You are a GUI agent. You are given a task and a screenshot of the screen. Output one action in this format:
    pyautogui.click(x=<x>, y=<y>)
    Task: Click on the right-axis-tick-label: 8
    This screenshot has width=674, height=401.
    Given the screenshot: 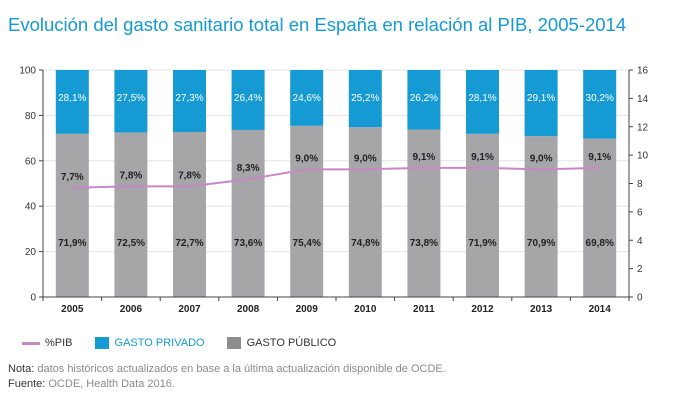 What is the action you would take?
    pyautogui.click(x=640, y=184)
    